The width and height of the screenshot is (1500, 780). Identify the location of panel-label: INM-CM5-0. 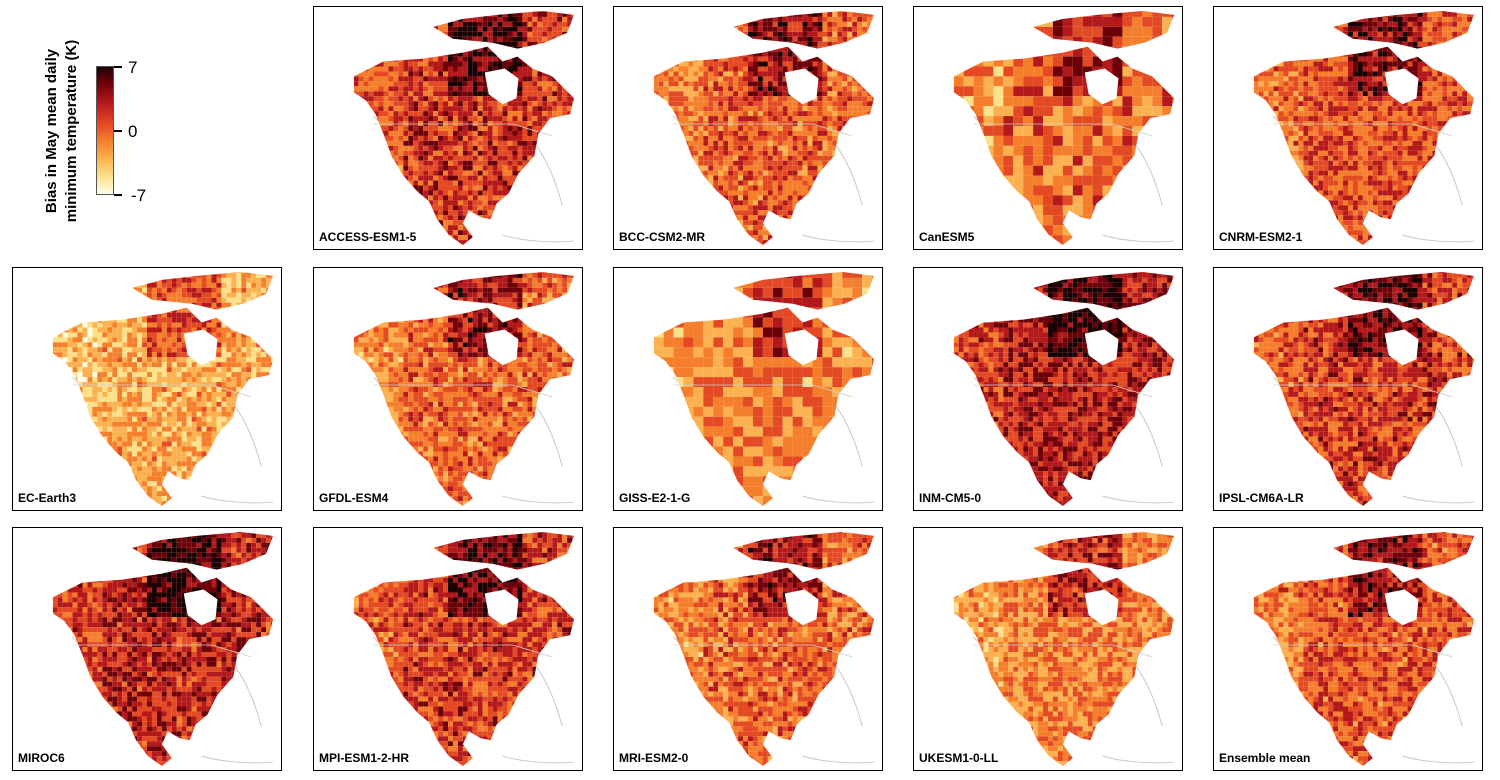
(950, 498).